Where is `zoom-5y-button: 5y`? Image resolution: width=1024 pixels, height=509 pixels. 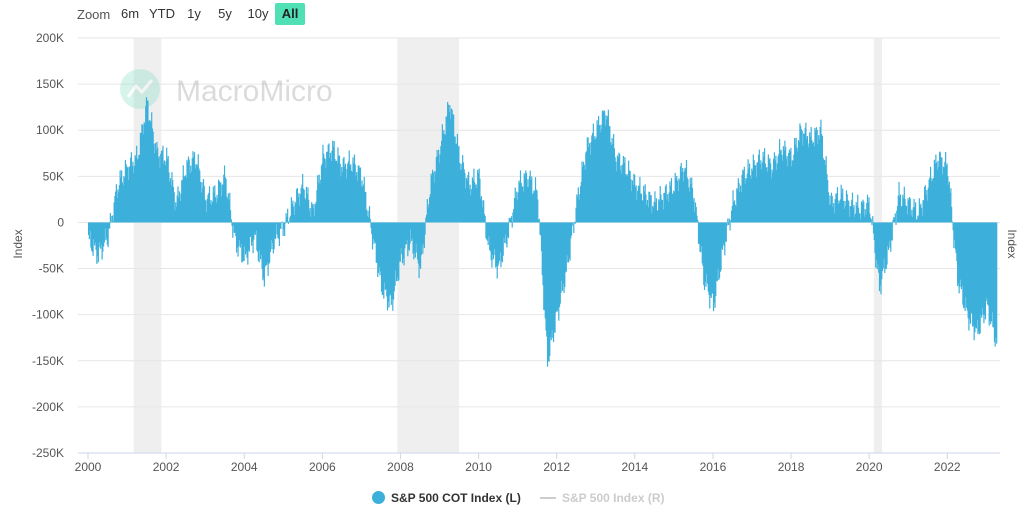 zoom-5y-button: 5y is located at coordinates (225, 13).